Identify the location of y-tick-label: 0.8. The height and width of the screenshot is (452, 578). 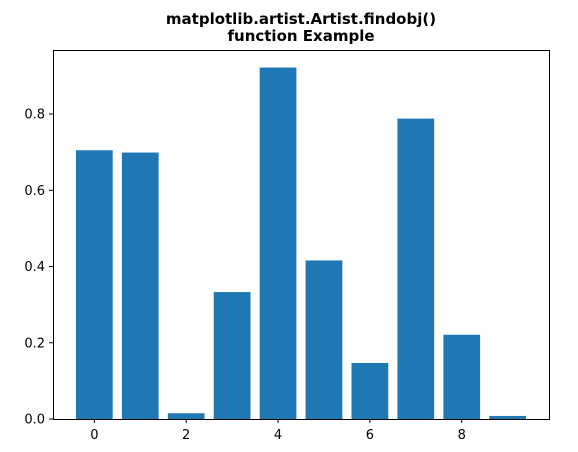
(34, 115).